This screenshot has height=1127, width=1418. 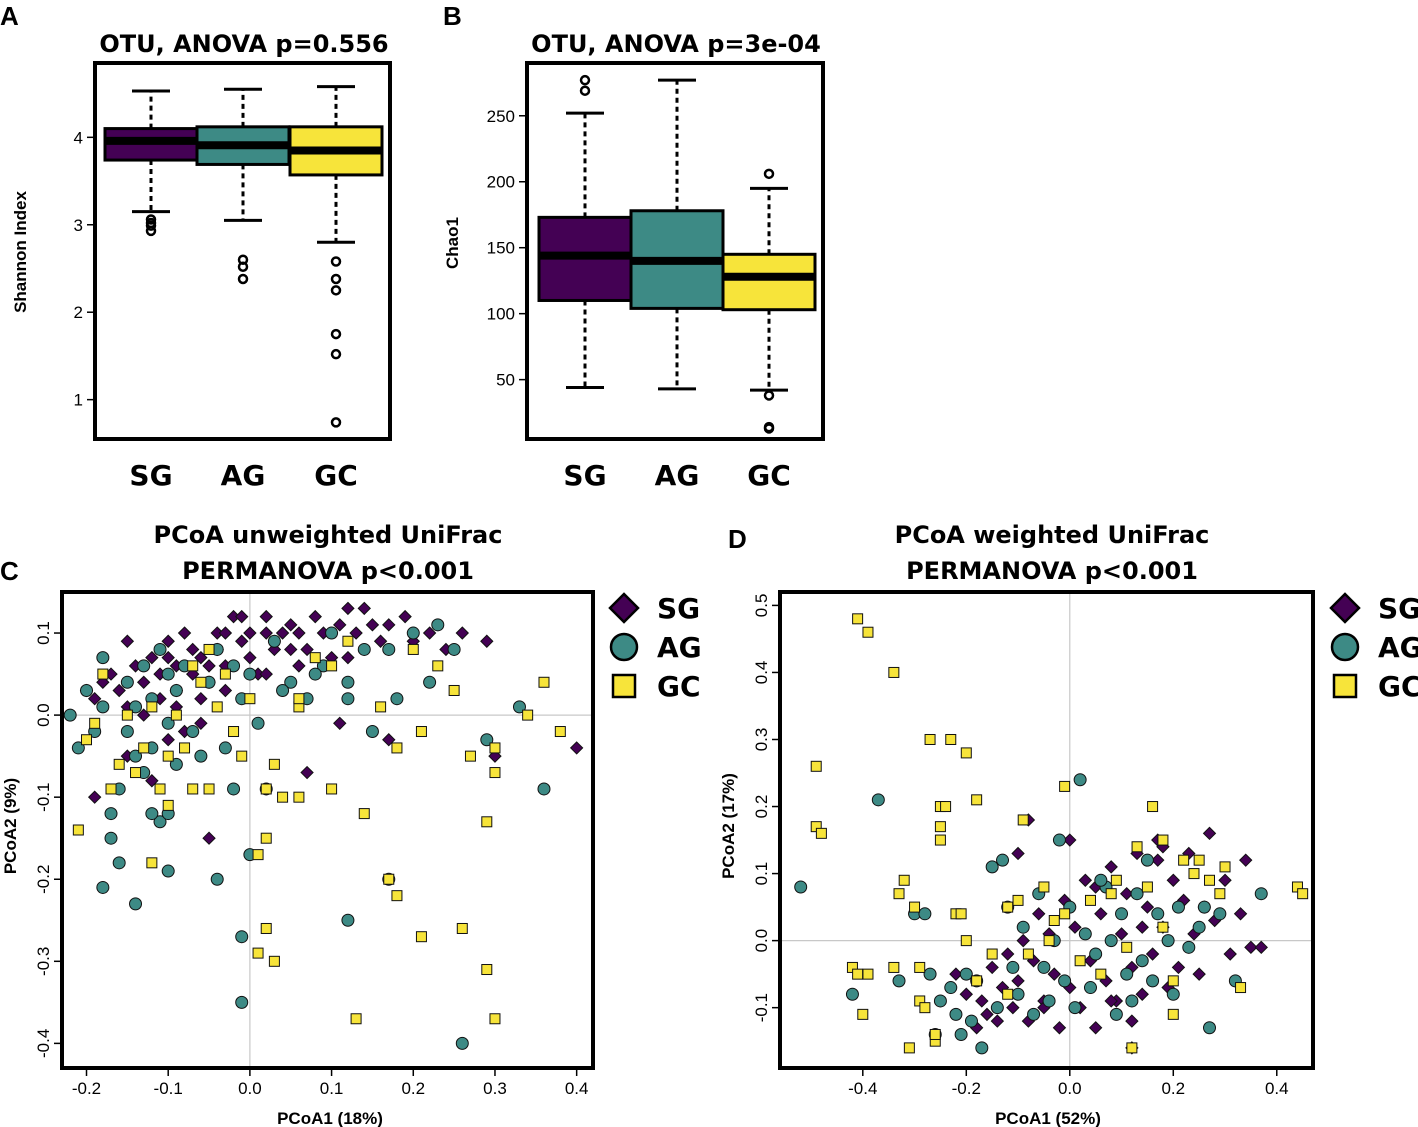 I want to click on chart-a-ytick-label: 4, so click(x=78, y=137).